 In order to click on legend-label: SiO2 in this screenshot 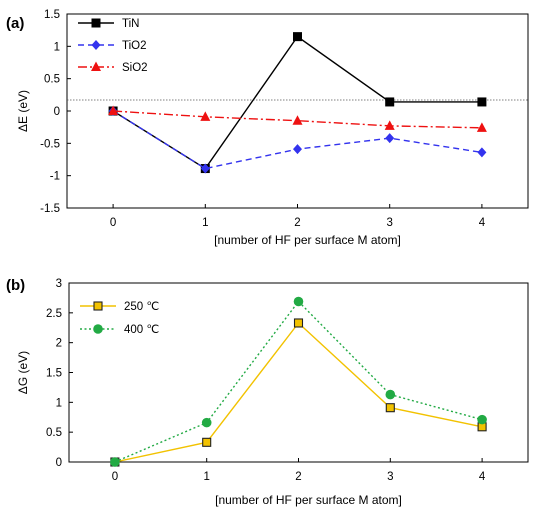, I will do `click(135, 68)`.